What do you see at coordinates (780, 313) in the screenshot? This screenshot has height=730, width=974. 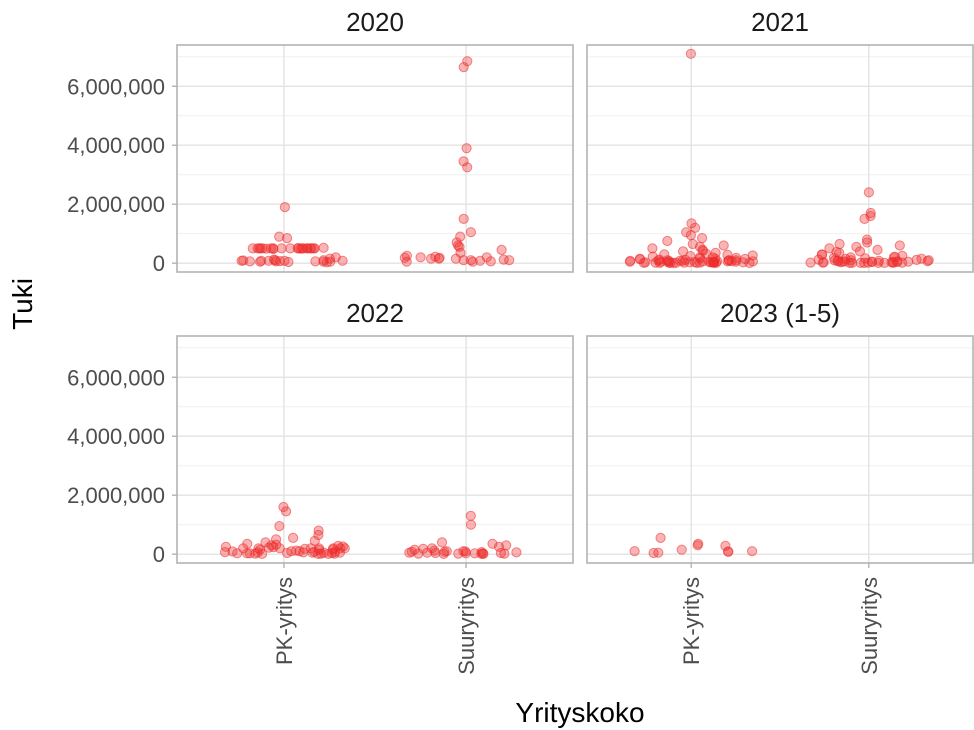 I see `facet-title: 2023 (1-5)` at bounding box center [780, 313].